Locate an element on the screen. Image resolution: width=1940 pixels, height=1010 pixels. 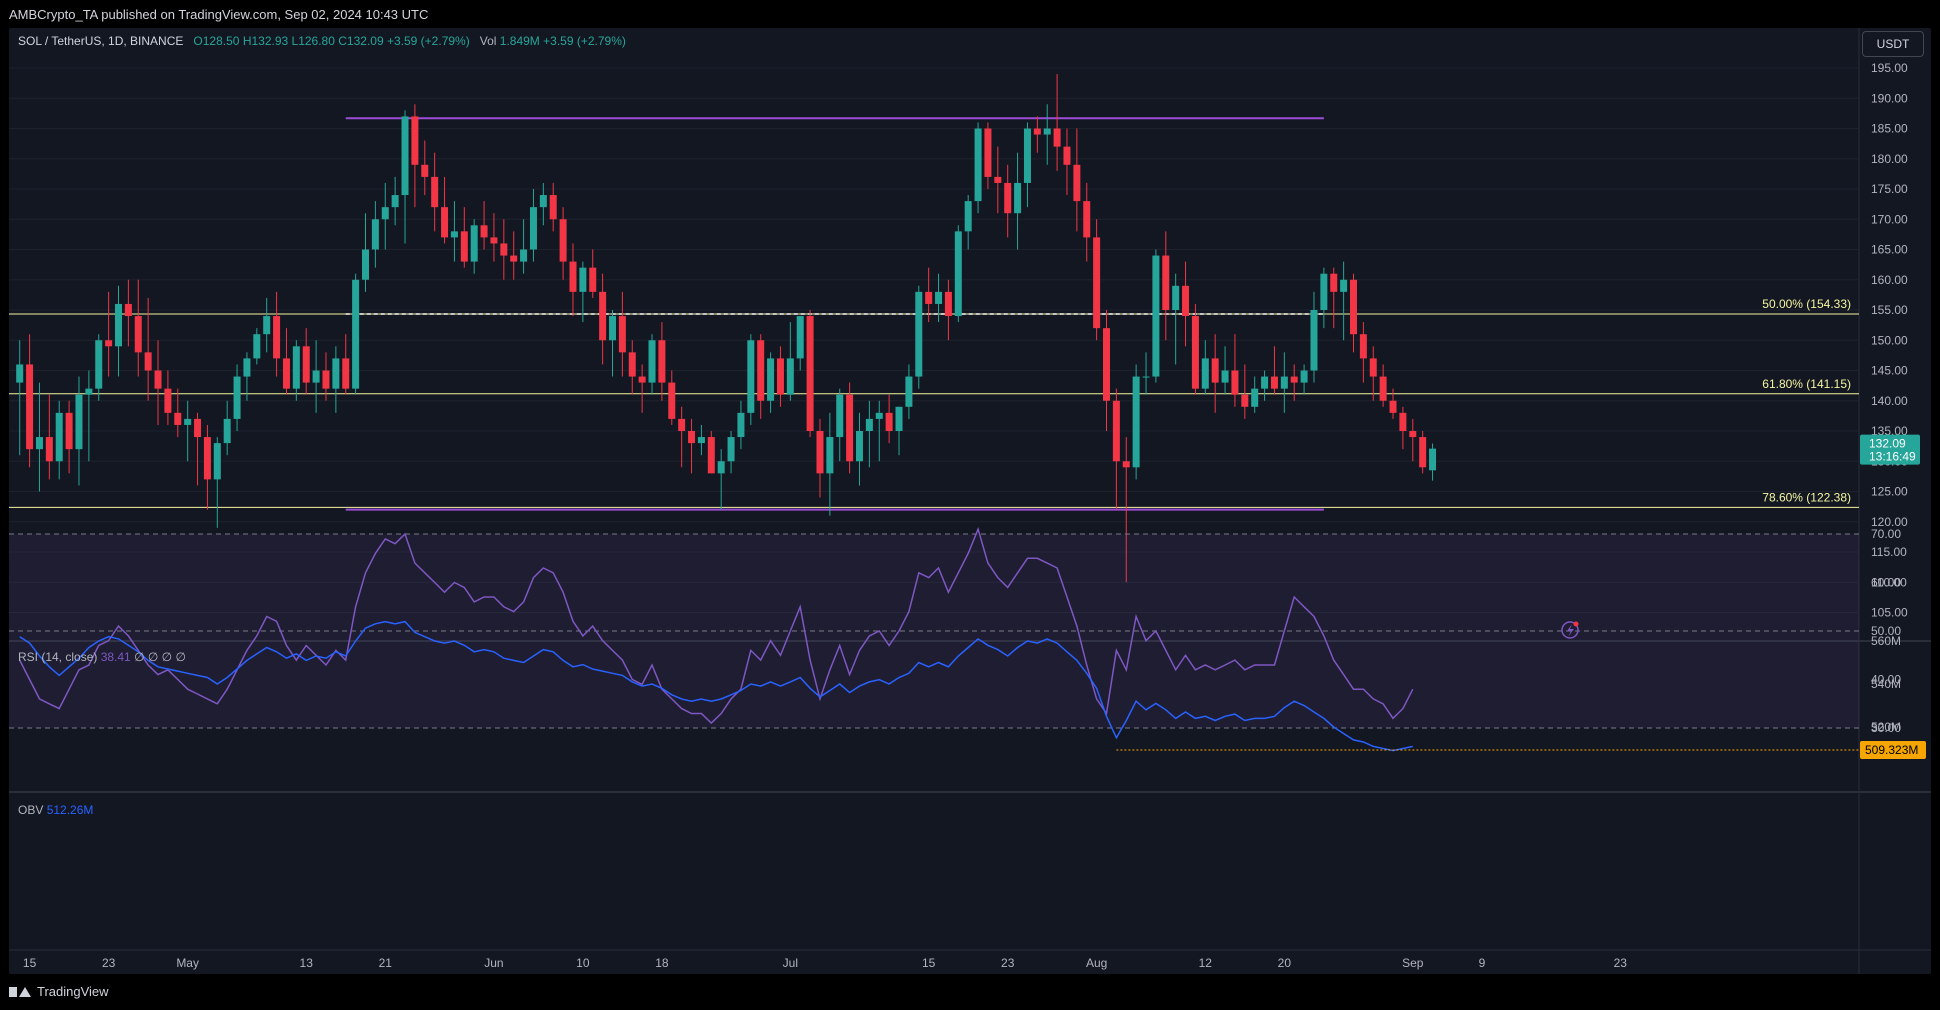
rsi-legend: RSI (14, close) 38.41 ∅ ∅ ∅ ∅ is located at coordinates (102, 657).